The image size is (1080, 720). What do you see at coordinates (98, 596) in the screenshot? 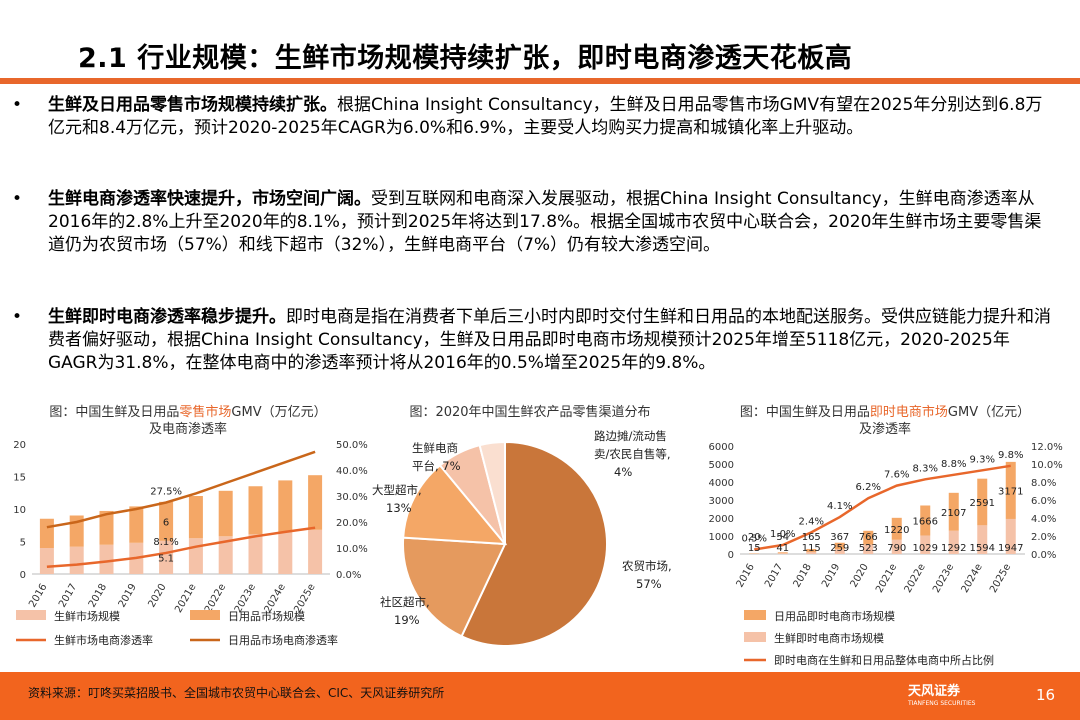
I see `x-tick-label: 2018` at bounding box center [98, 596].